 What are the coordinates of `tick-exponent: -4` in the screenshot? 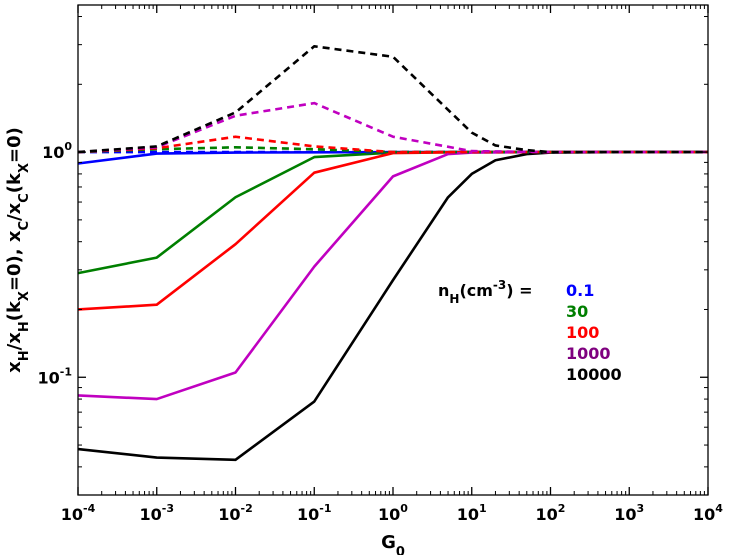 It's located at (89, 508).